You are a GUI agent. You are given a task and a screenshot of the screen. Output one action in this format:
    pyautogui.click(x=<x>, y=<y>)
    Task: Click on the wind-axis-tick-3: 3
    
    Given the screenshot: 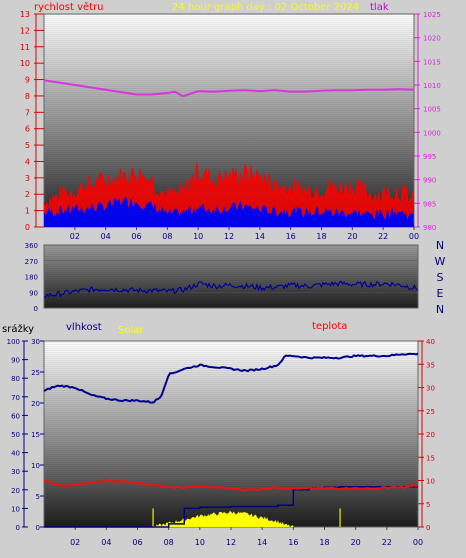 What is the action you would take?
    pyautogui.click(x=27, y=178)
    